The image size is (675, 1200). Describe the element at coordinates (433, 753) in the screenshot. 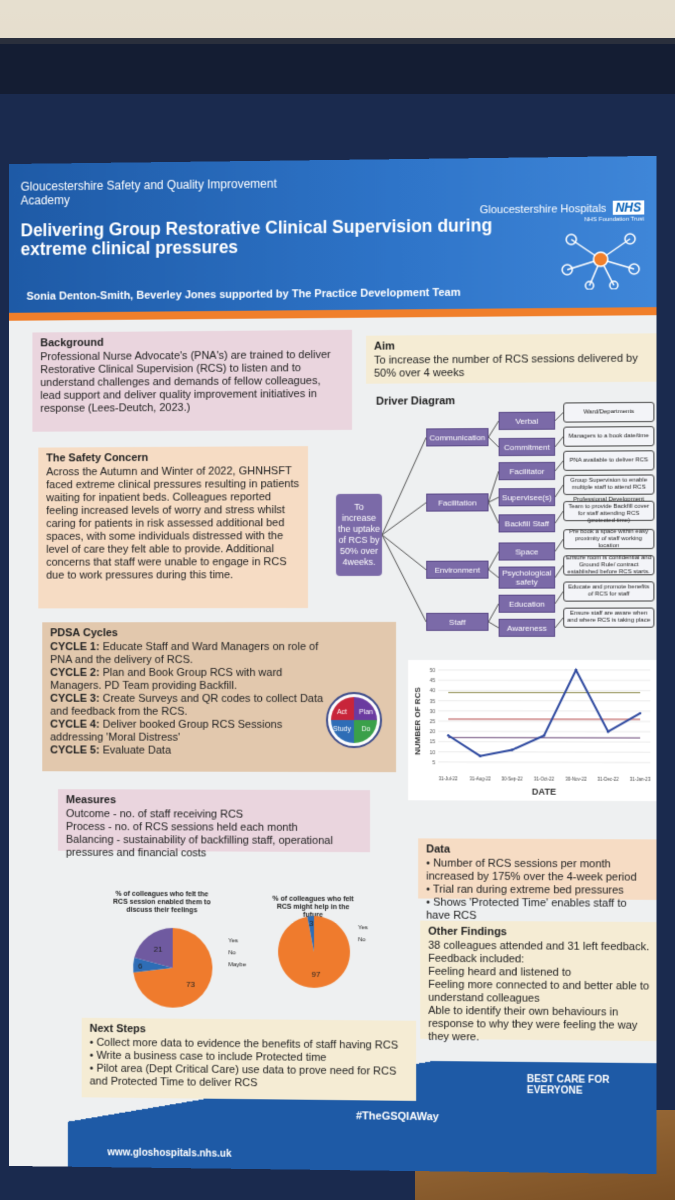

I see `y-tick-label: 10` at that location.